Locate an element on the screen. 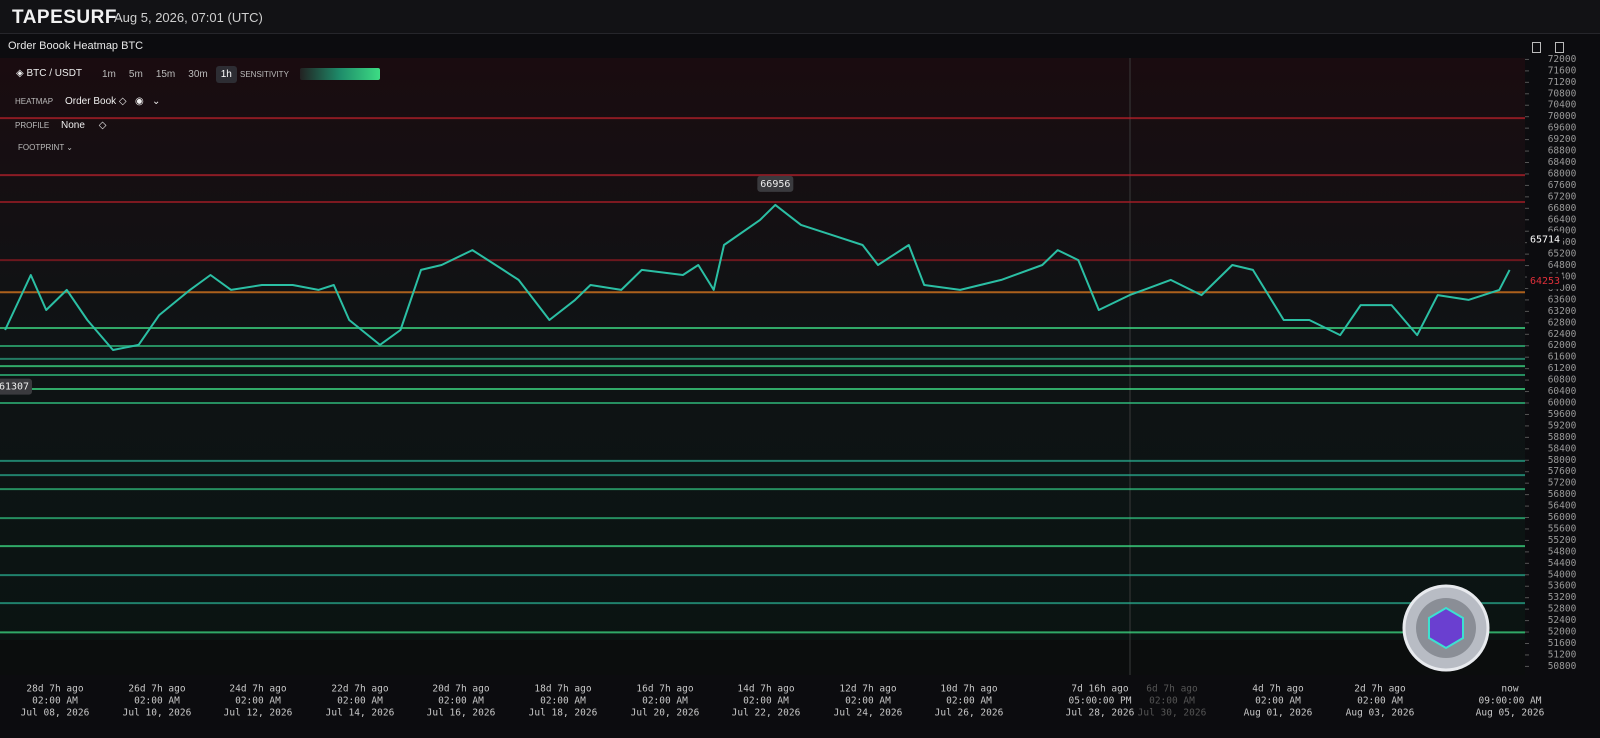 The height and width of the screenshot is (738, 1600). x-tick-label: 28d 7h ago is located at coordinates (54, 689).